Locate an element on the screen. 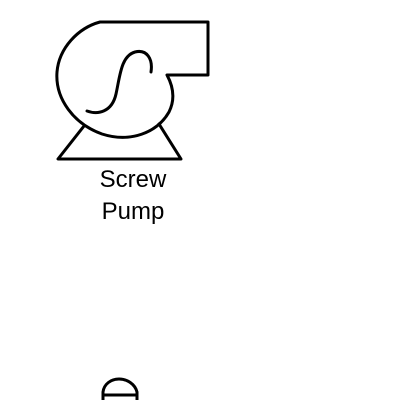 This screenshot has height=400, width=400. label-line-2: Pump is located at coordinates (133, 211).